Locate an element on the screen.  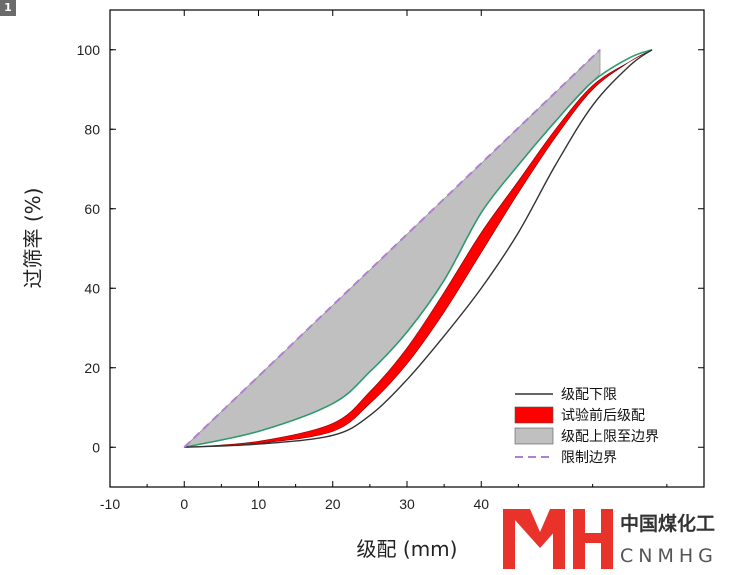
x-axis-title: 级配 (mm) is located at coordinates (407, 549).